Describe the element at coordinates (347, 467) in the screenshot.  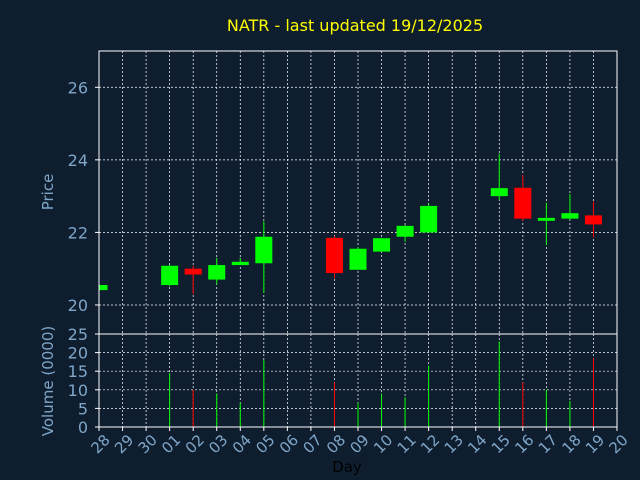
I see `x-axis-label: Day` at that location.